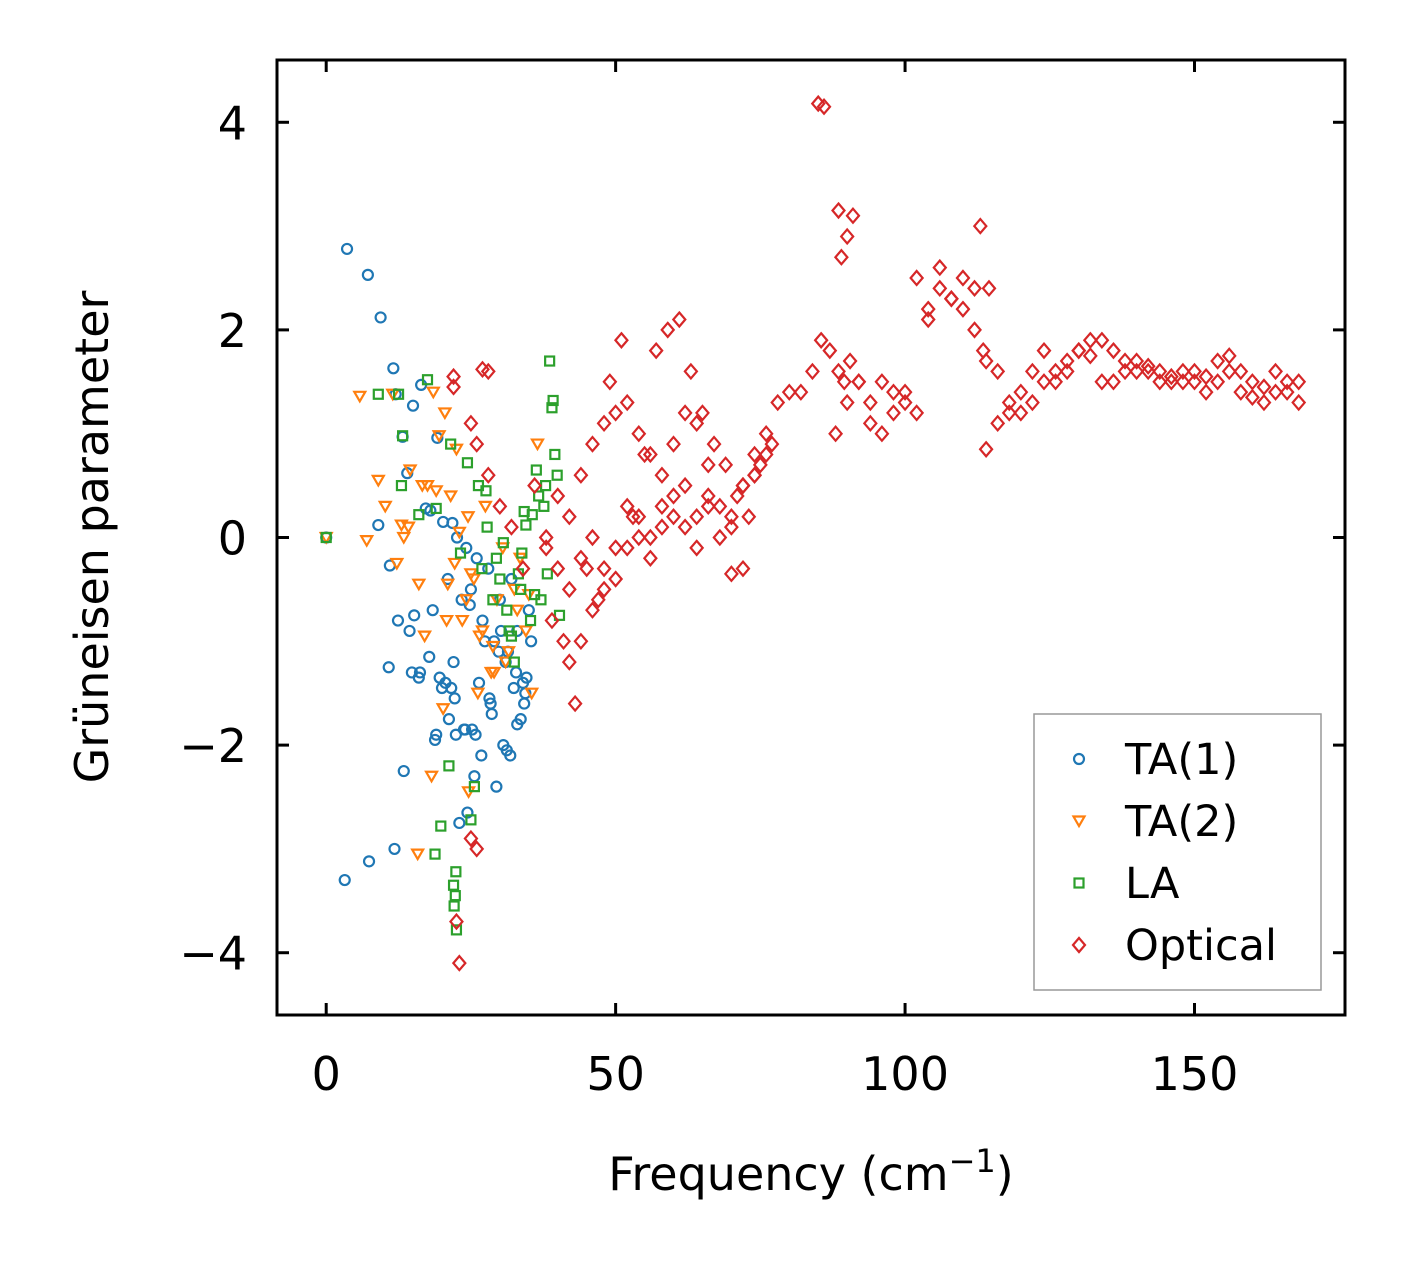  I want to click on x-axis-label-superscript: −1, so click(972, 1161).